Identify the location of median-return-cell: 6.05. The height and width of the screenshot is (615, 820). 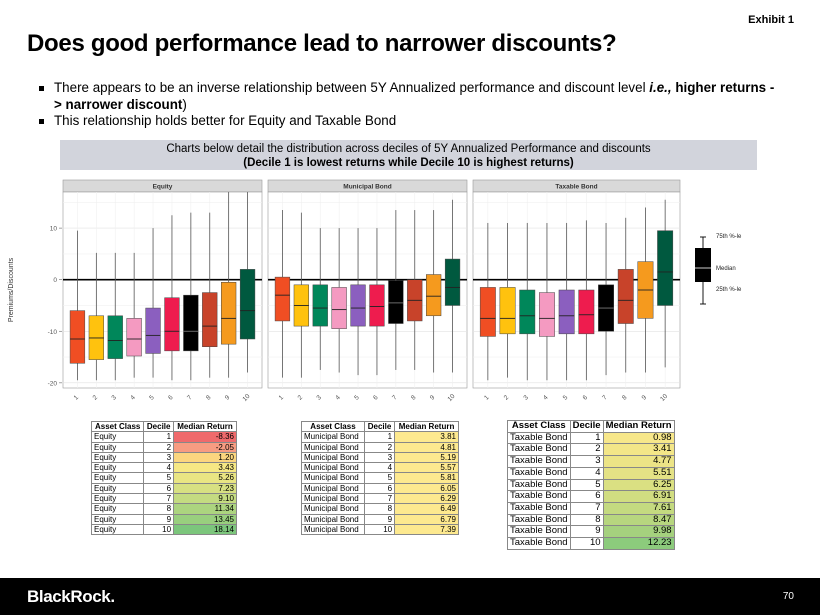
(426, 488).